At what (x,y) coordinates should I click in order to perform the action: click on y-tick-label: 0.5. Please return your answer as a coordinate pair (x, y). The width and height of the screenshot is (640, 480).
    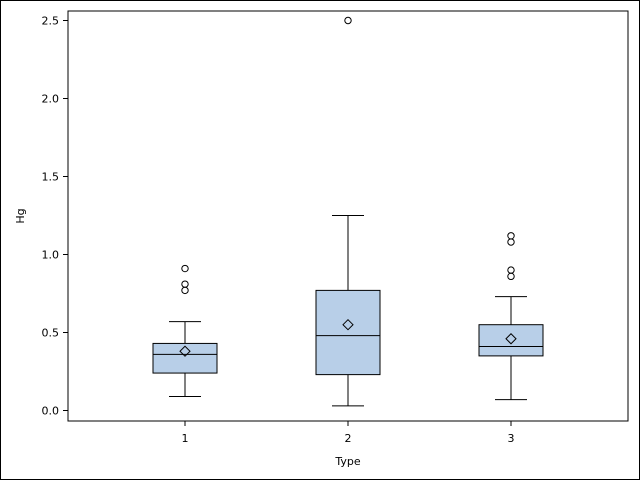
    Looking at the image, I should click on (51, 333).